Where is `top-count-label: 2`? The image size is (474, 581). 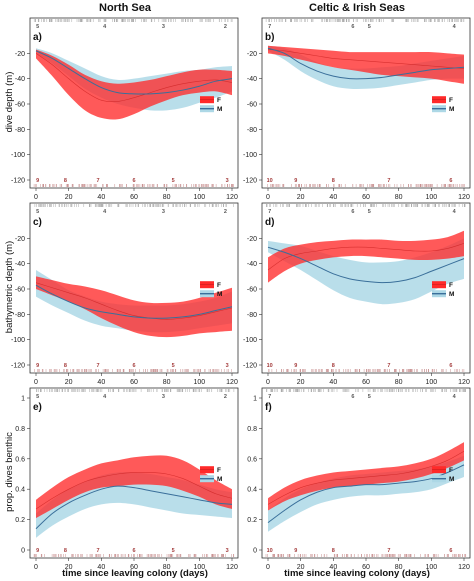
top-count-label: 2 is located at coordinates (225, 397).